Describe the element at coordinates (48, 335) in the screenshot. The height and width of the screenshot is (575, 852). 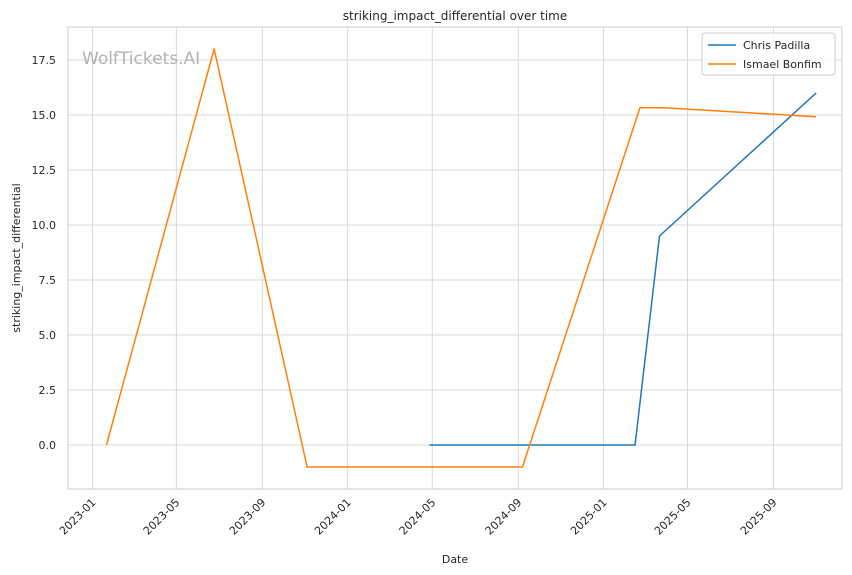
I see `y-tick-label: 5.0` at that location.